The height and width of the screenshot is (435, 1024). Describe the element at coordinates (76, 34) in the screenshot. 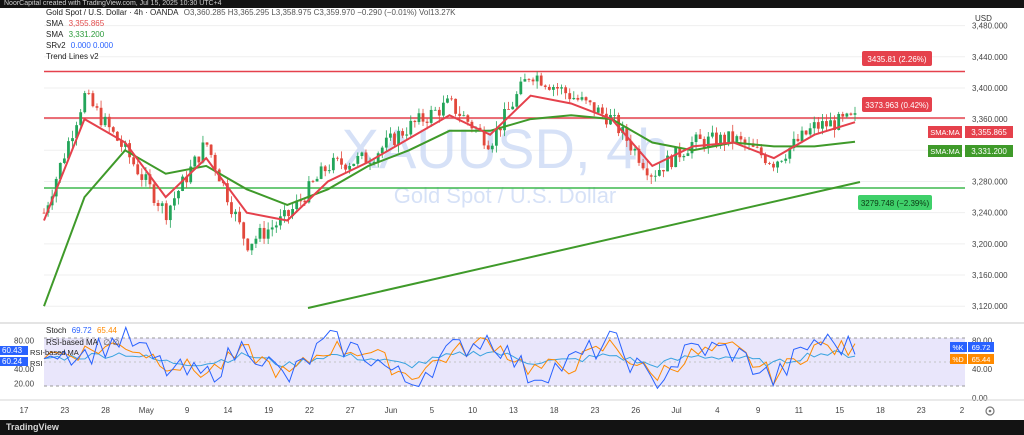

I see `legend-sma-slow: SMA 3,331.200` at that location.